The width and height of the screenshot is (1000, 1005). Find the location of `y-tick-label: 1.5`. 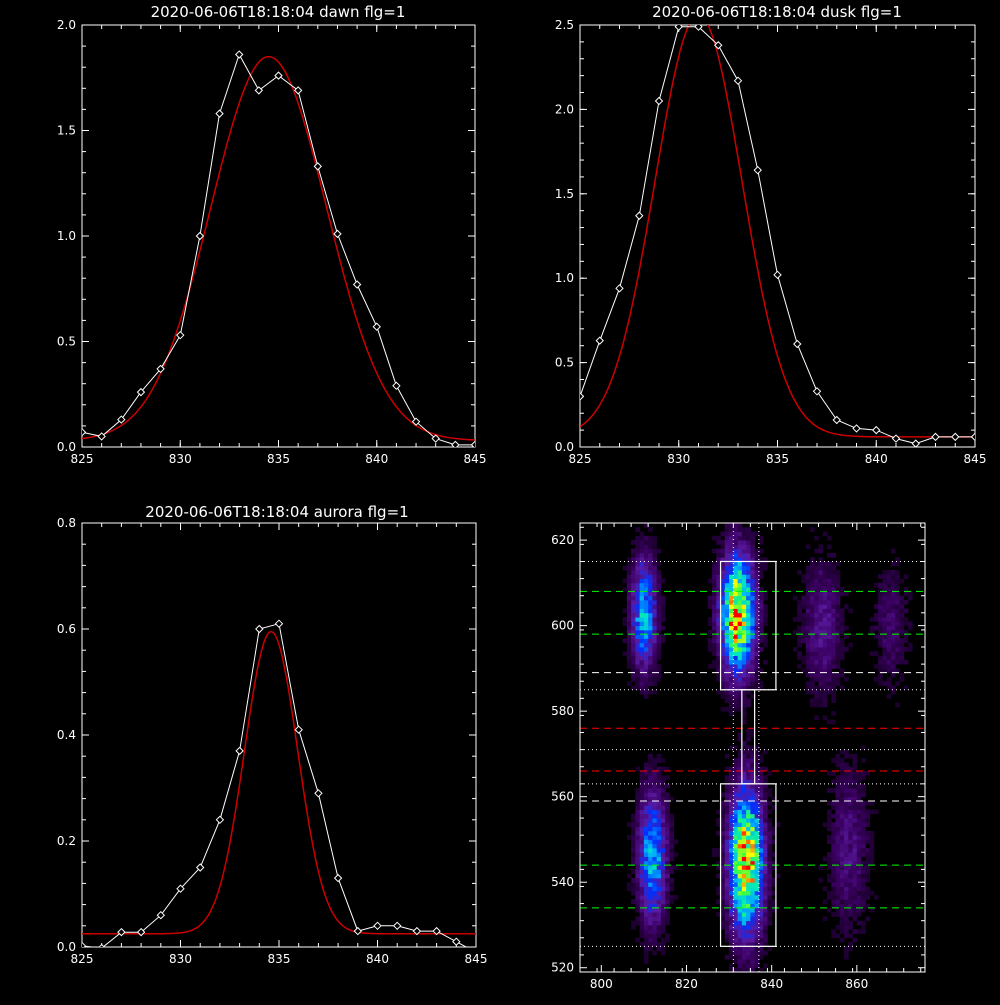

y-tick-label: 1.5 is located at coordinates (66, 131).